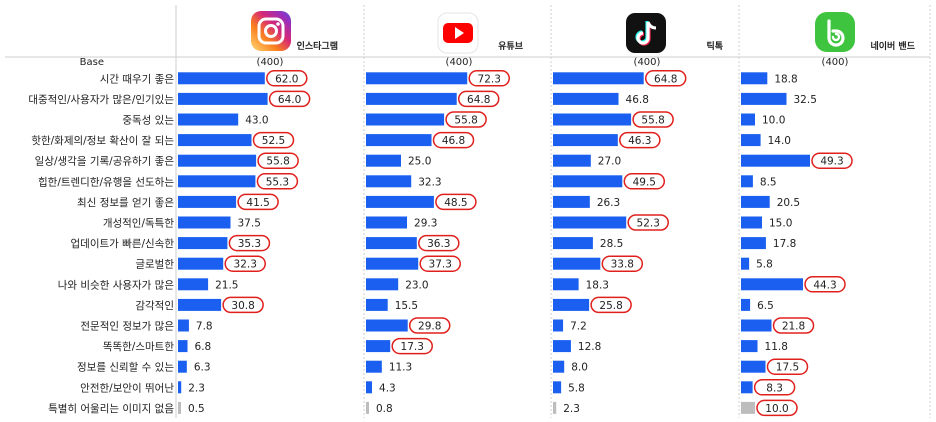 The width and height of the screenshot is (936, 422). Describe the element at coordinates (578, 327) in the screenshot. I see `value-label-tiktok: 7.2` at that location.